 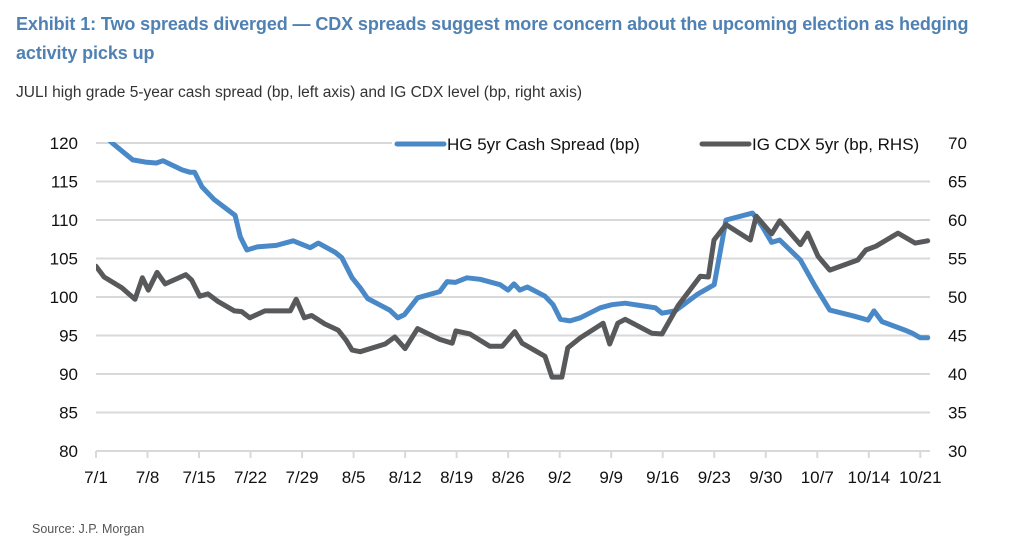 What do you see at coordinates (148, 477) in the screenshot?
I see `x-tick-label: 7/8` at bounding box center [148, 477].